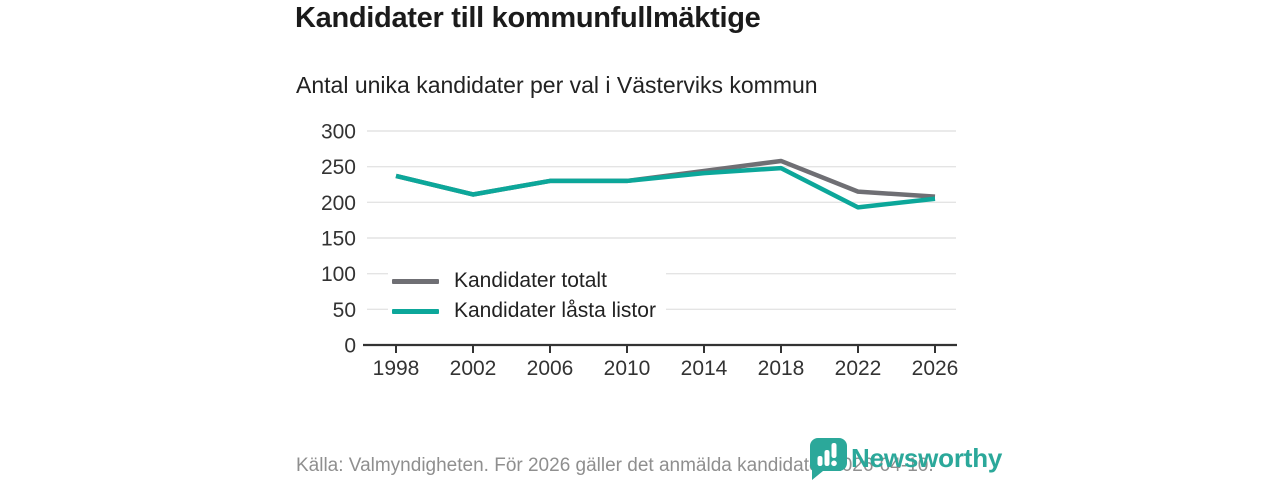  I want to click on legend-swatch-total, so click(415, 281).